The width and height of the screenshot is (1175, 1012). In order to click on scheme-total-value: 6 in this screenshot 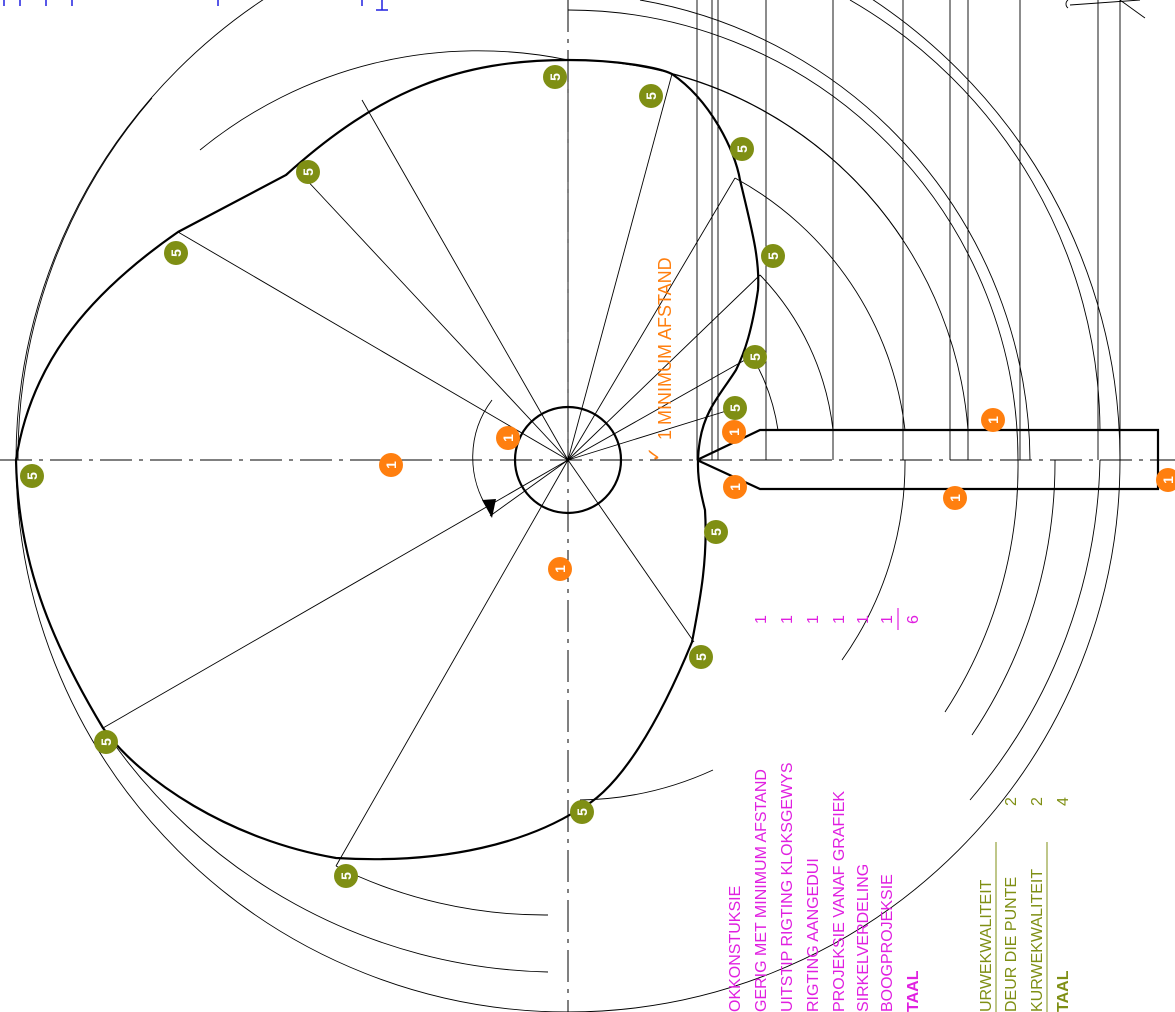, I will do `click(913, 619)`.